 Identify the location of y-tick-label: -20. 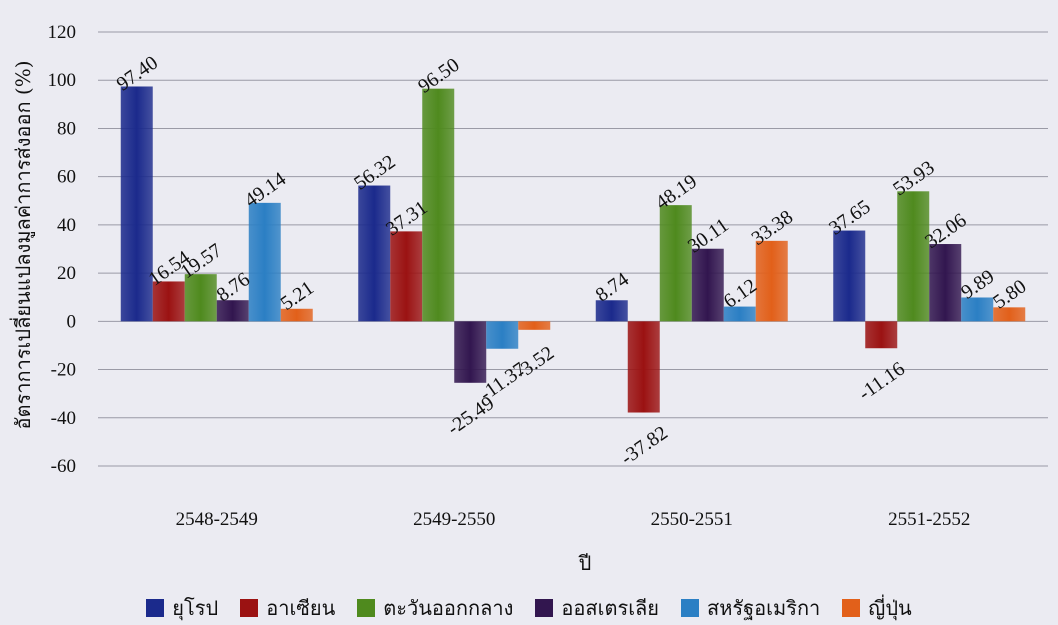
(63, 370).